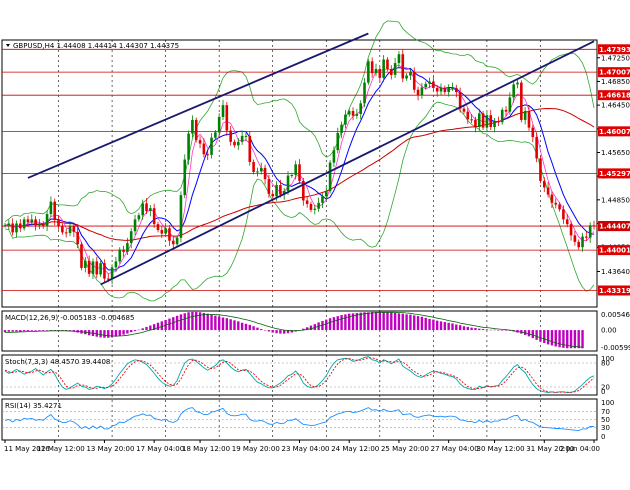 This screenshot has height=490, width=630. I want to click on date-tick-label: 25 May 20:00, so click(405, 449).